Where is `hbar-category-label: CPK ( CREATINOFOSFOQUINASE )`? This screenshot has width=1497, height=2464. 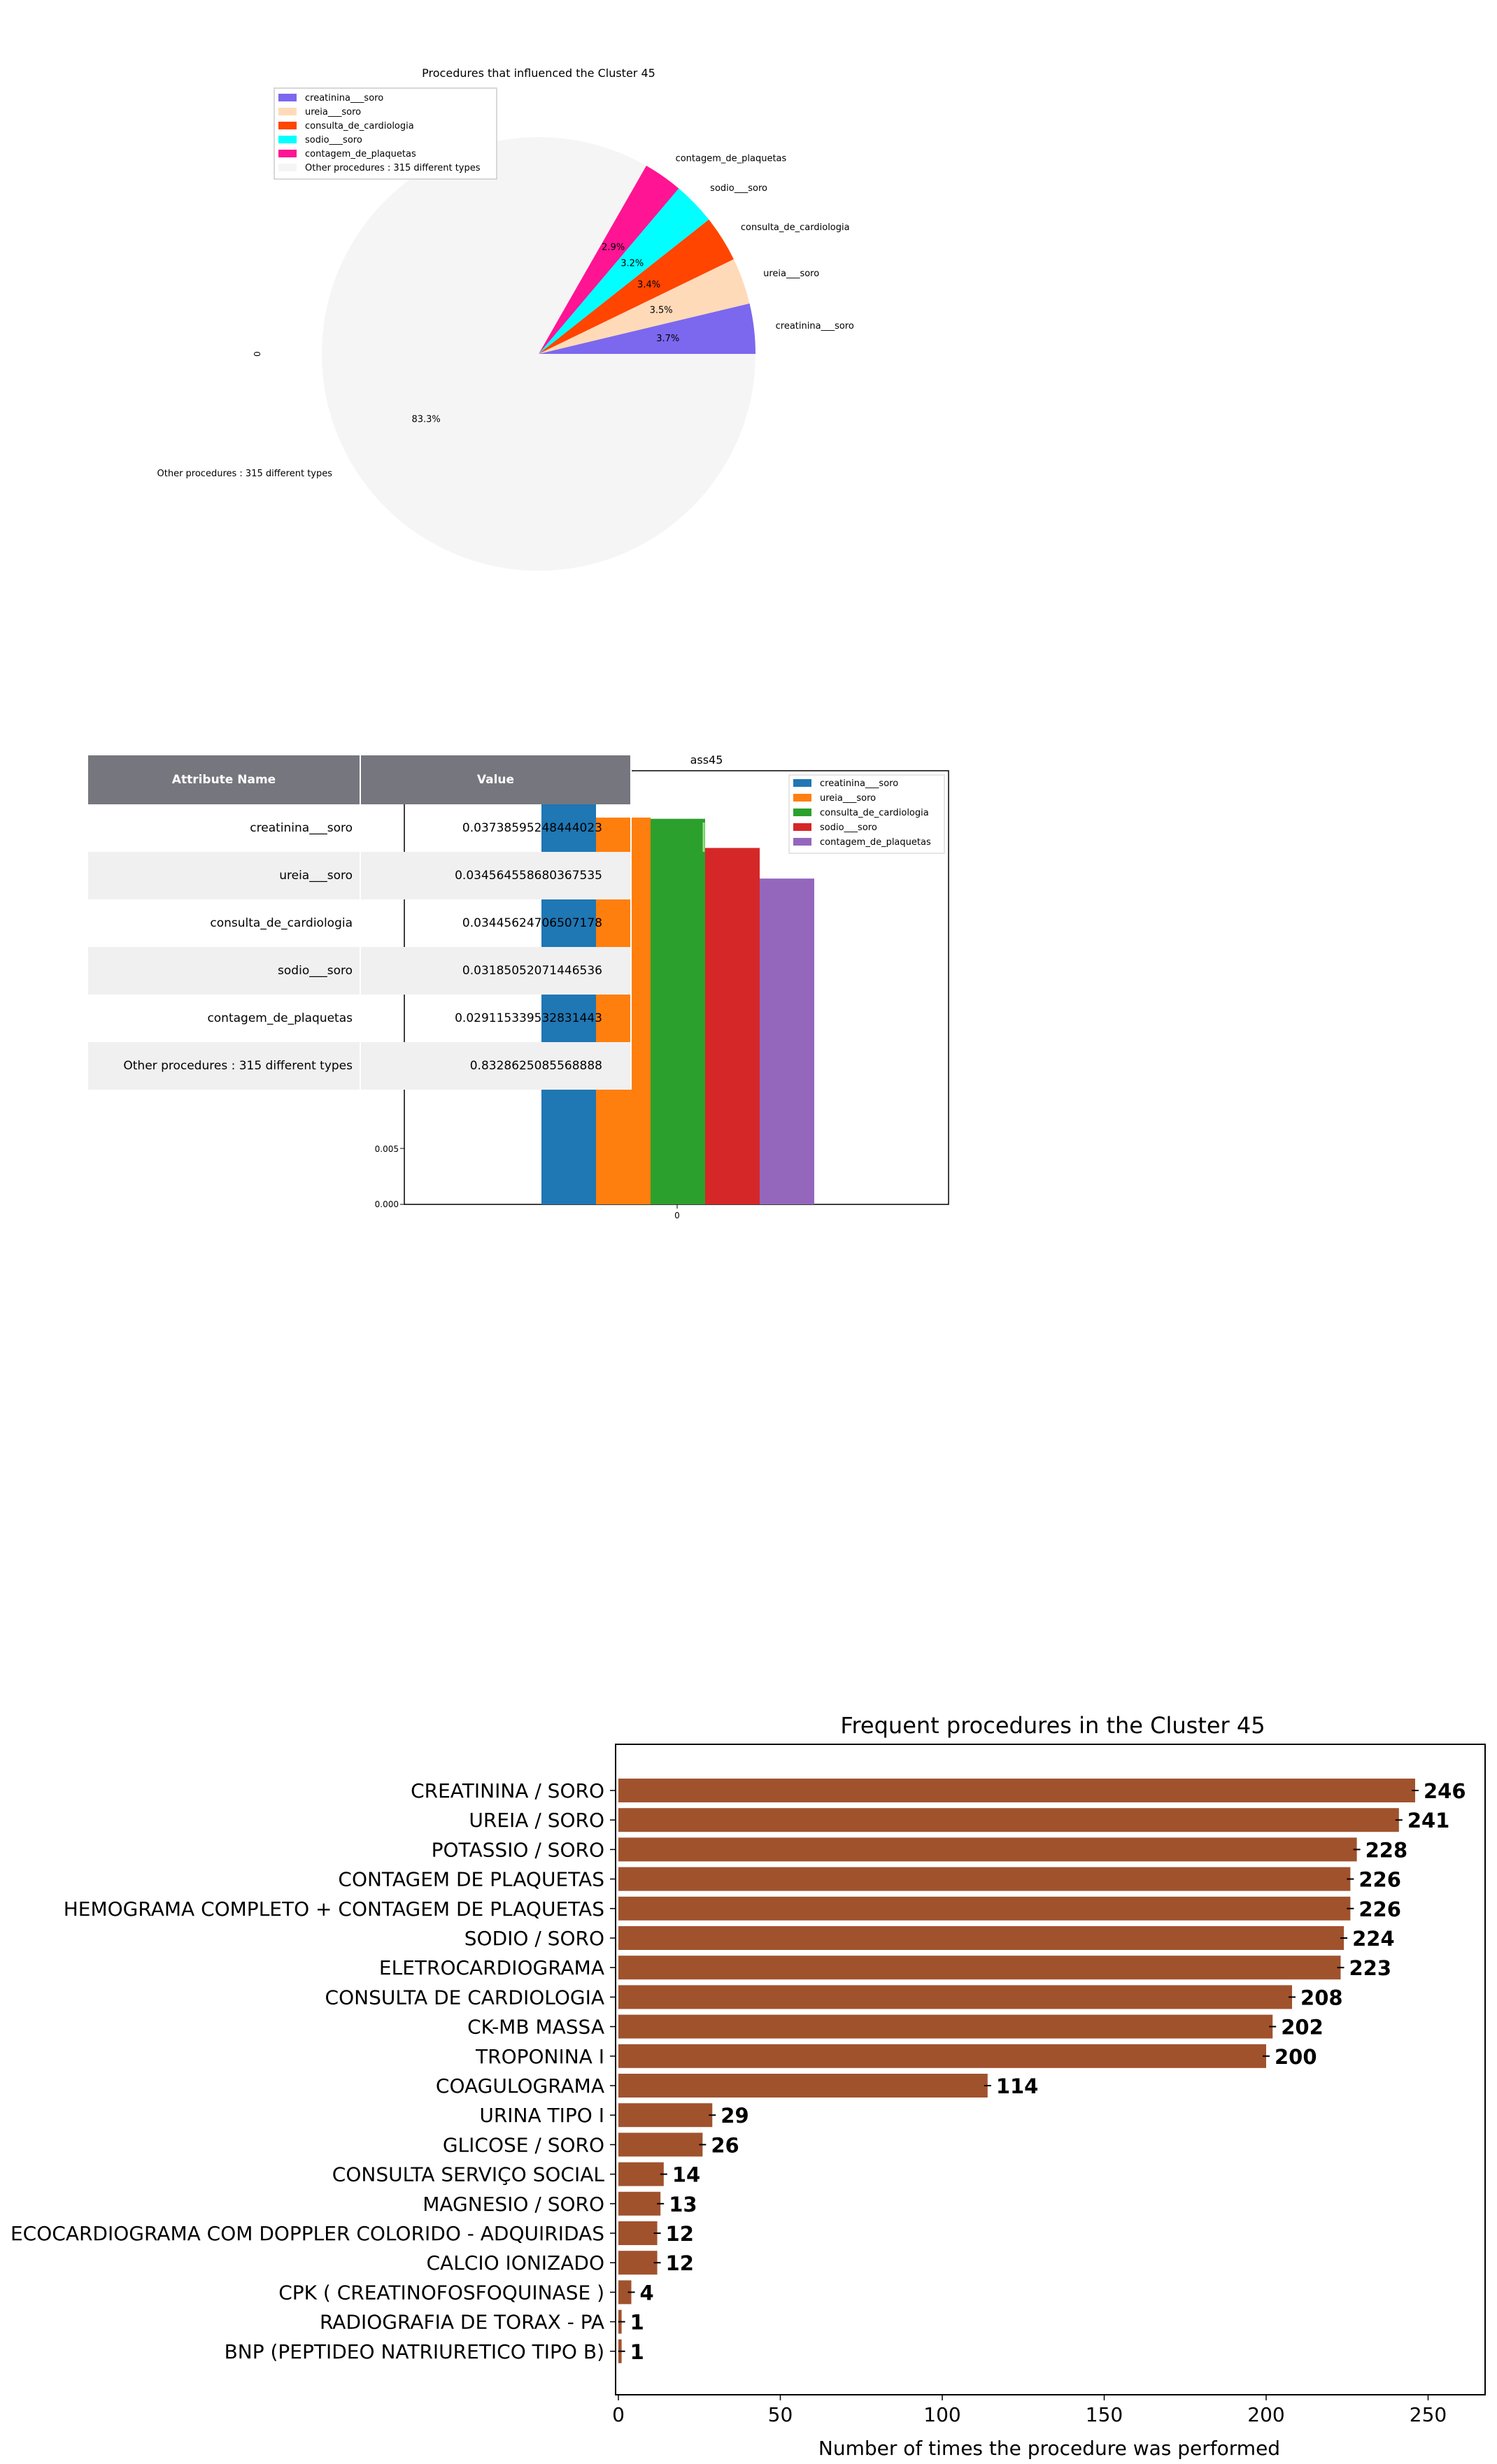 hbar-category-label: CPK ( CREATINOFOSFOQUINASE ) is located at coordinates (441, 2293).